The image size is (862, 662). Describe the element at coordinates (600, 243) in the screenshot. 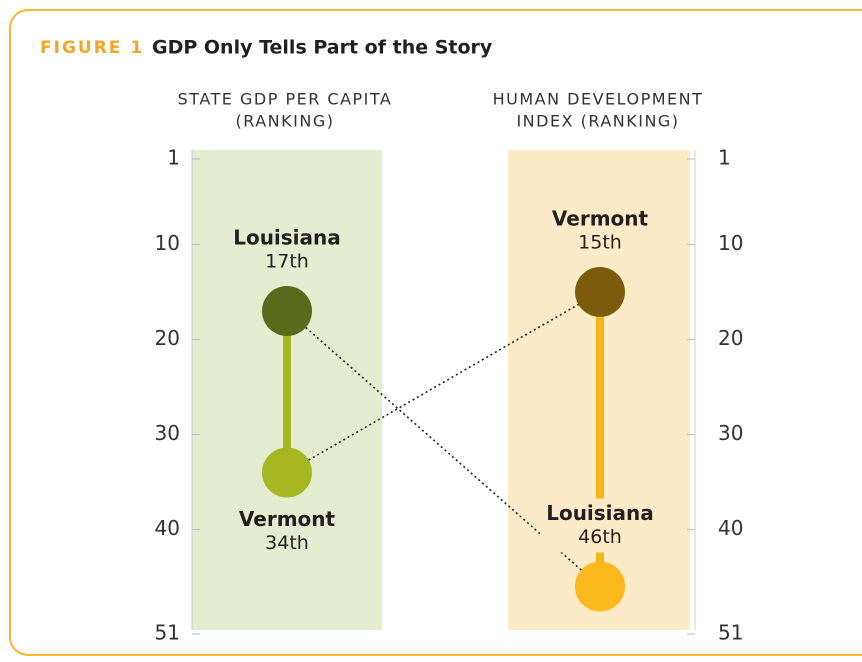

I see `value-label: 15th` at that location.